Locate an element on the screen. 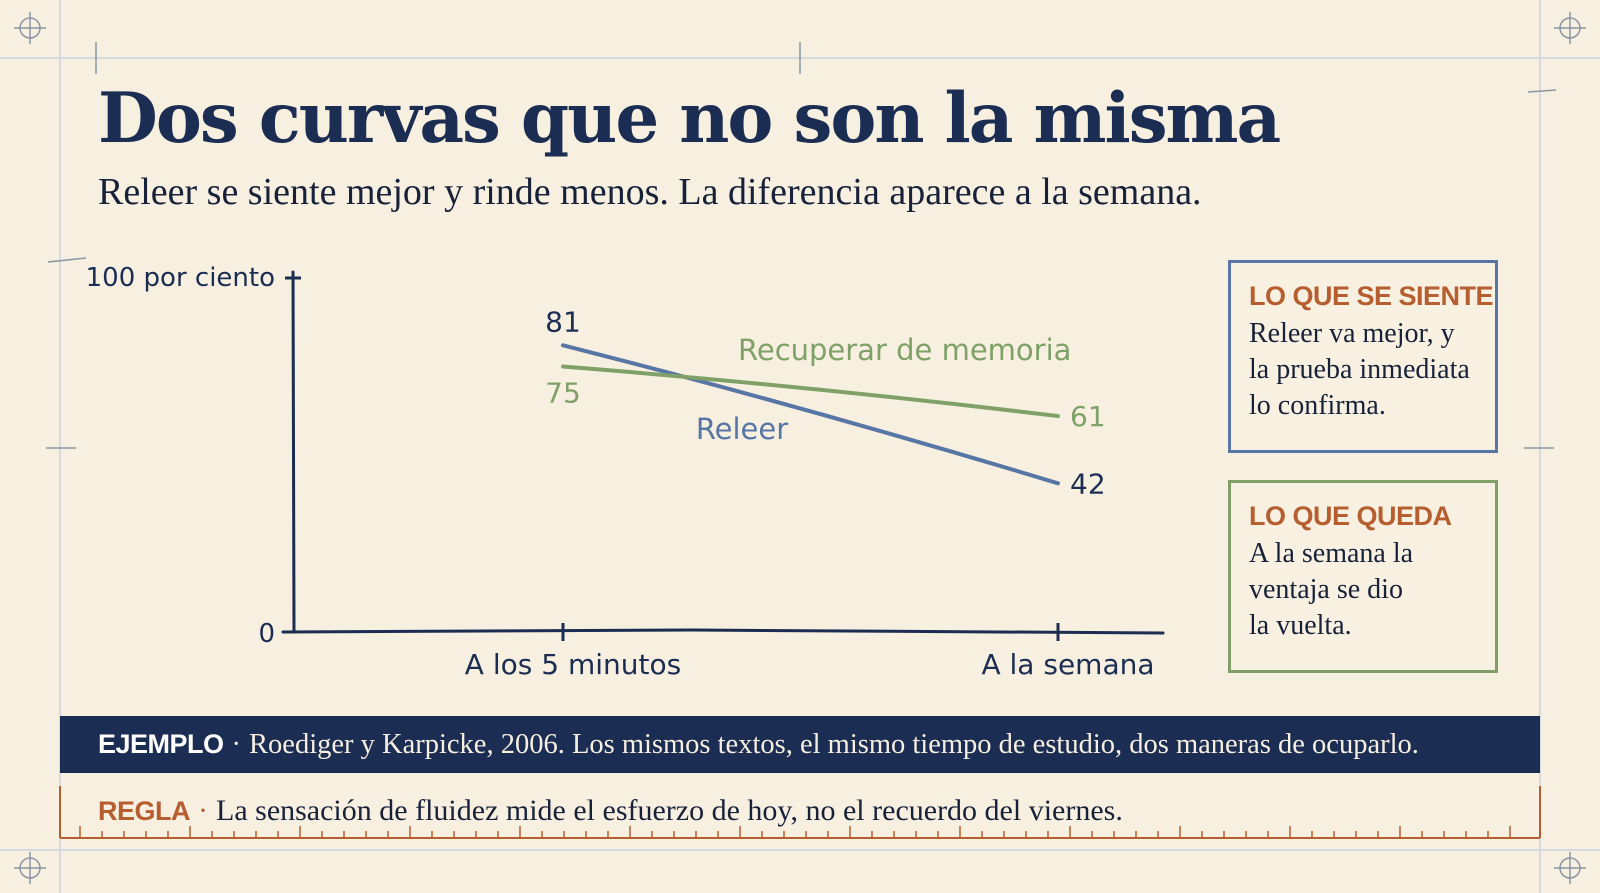  page-title: Dos curvas que no son la misma is located at coordinates (689, 118).